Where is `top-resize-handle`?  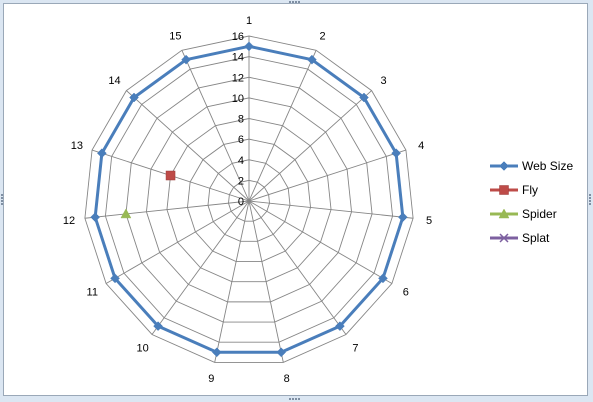 top-resize-handle is located at coordinates (294, 2).